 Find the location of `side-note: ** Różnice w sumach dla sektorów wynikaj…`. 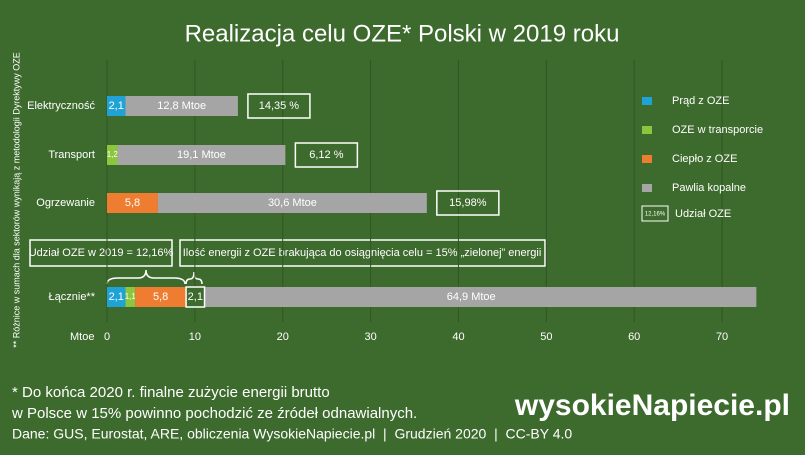

side-note: ** Różnice w sumach dla sektorów wynikaj… is located at coordinates (16, 200).